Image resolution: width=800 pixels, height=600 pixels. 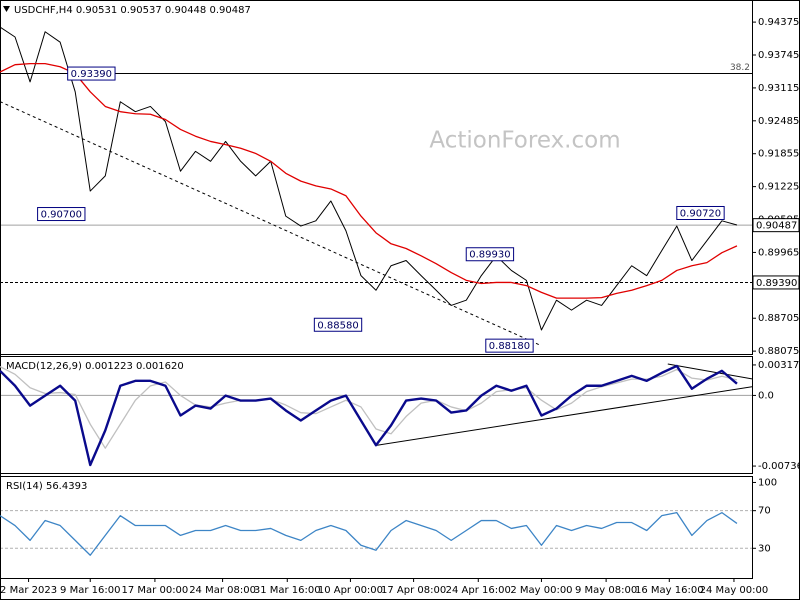 I want to click on annotation-label: 0.88580, so click(x=337, y=325).